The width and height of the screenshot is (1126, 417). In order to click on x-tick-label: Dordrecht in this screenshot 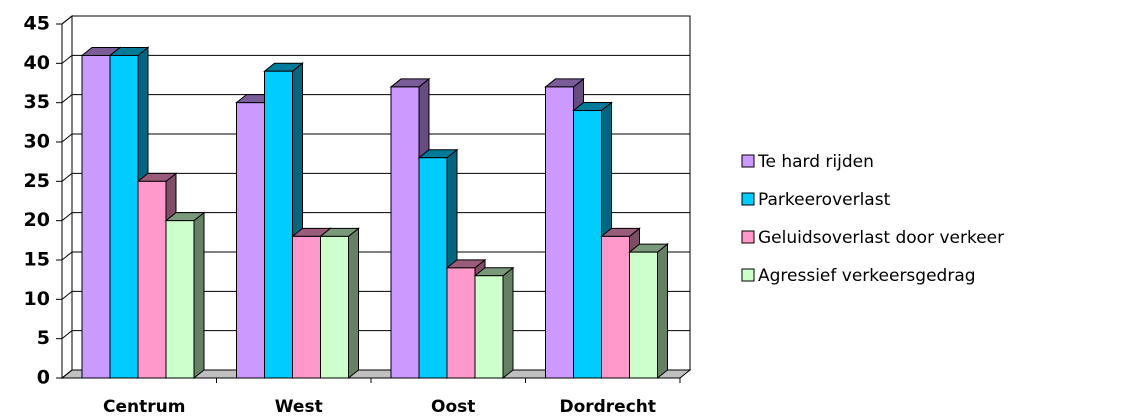, I will do `click(607, 407)`.